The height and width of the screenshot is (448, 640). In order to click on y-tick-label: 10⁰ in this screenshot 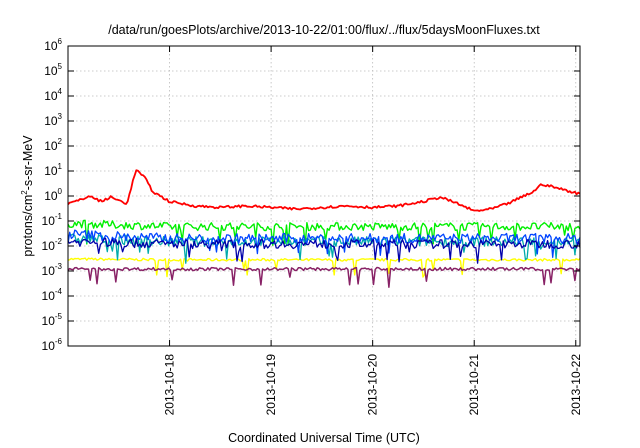, I will do `click(53, 195)`.